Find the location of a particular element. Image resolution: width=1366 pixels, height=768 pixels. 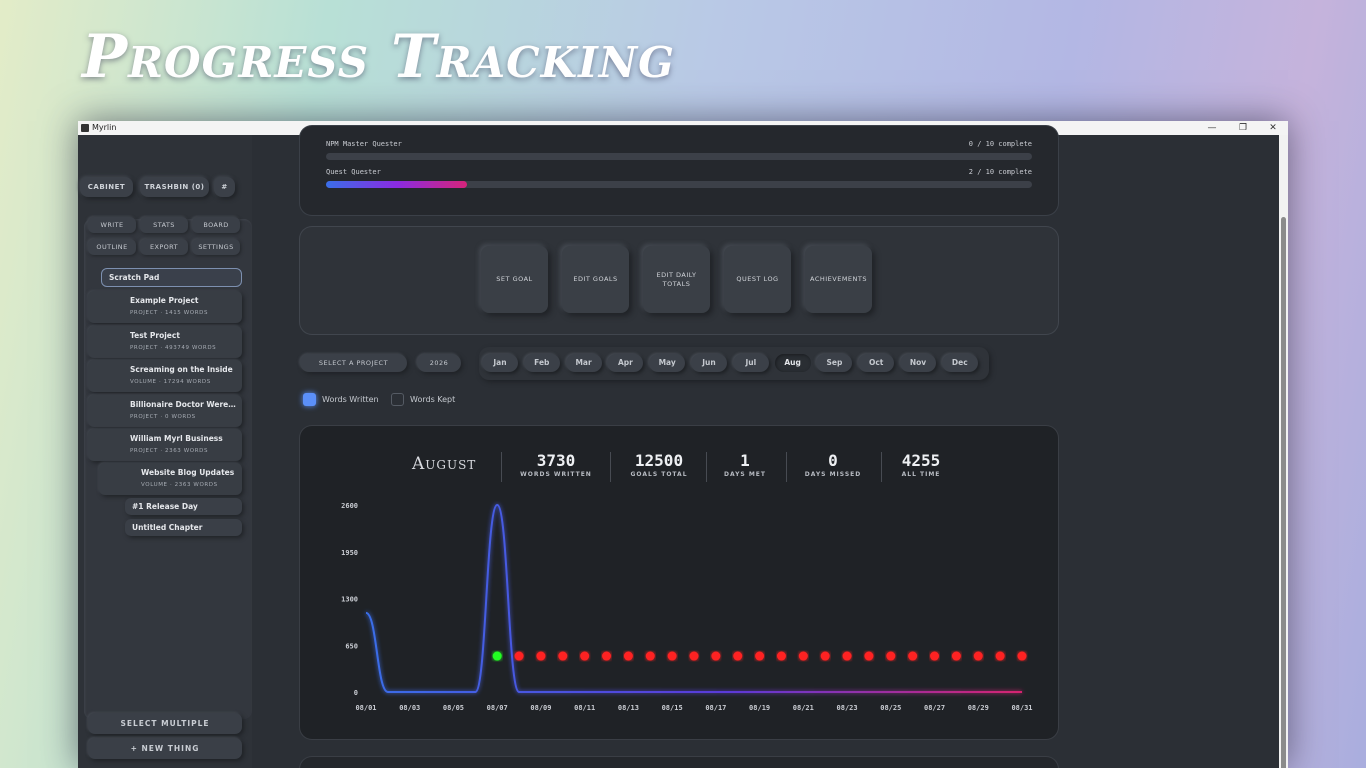

stat-days-met: 1 DAYS MET is located at coordinates (745, 464).